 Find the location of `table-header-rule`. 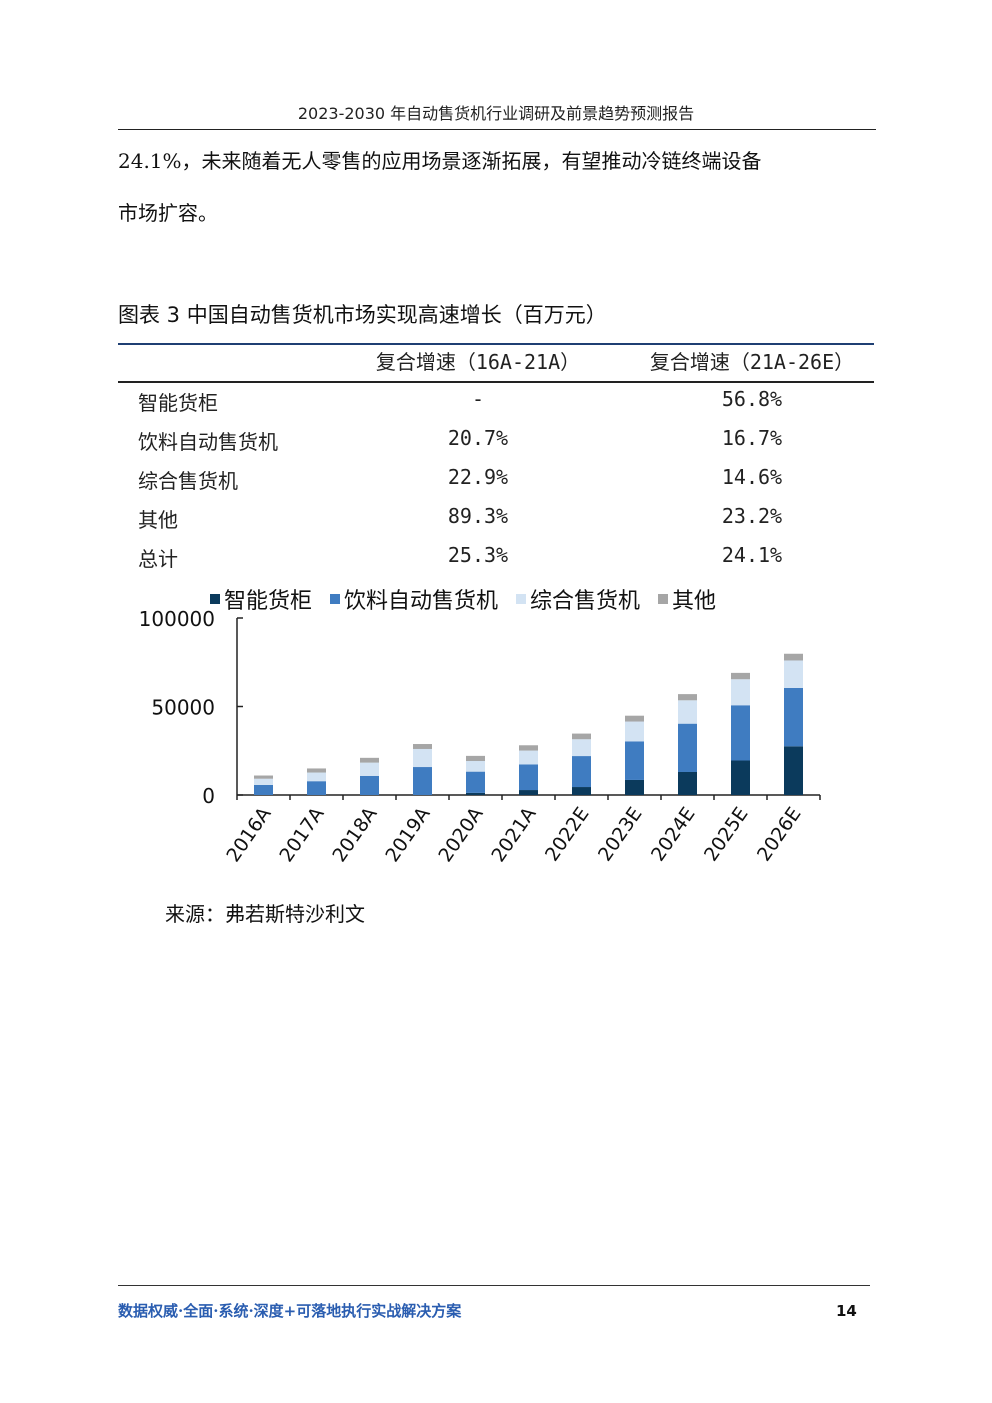

table-header-rule is located at coordinates (496, 382).